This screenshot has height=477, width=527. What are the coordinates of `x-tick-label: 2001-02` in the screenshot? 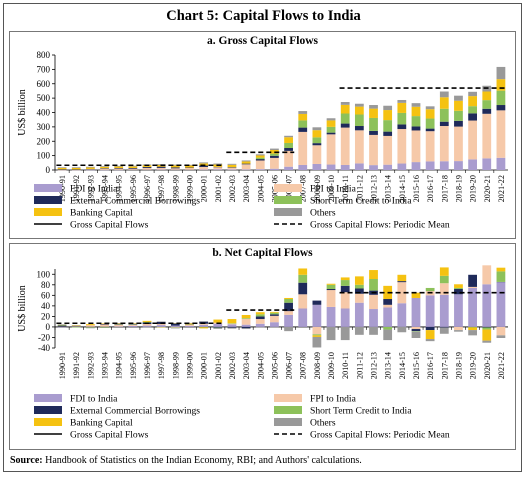 It's located at (218, 188).